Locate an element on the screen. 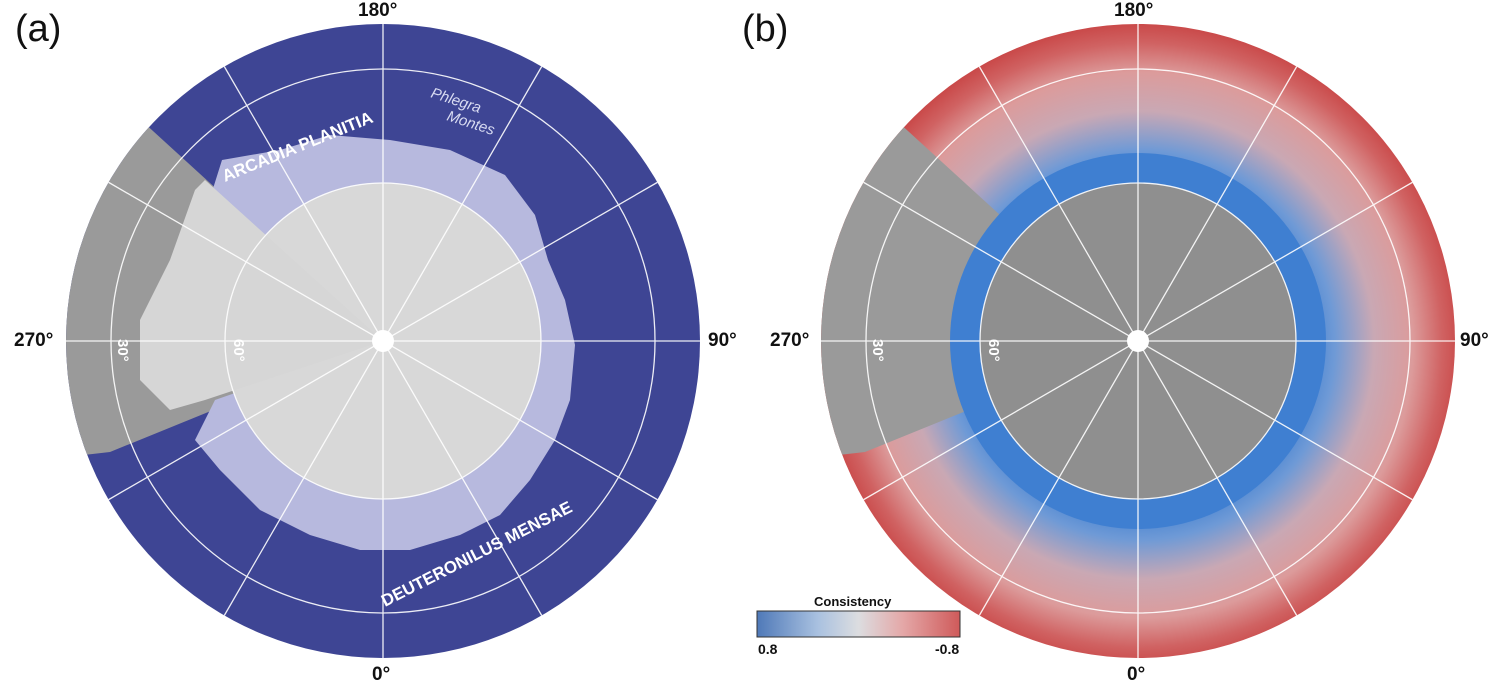  panel-a-pole-marker is located at coordinates (383, 341).